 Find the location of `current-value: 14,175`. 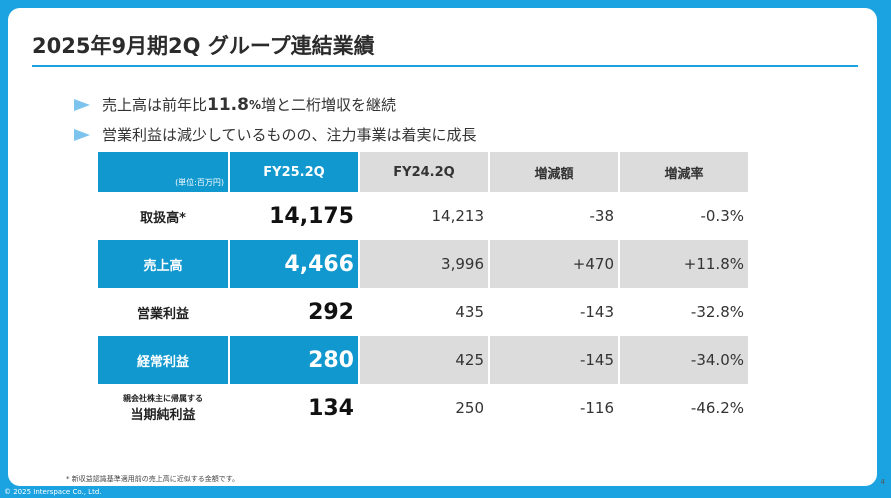

current-value: 14,175 is located at coordinates (311, 216).